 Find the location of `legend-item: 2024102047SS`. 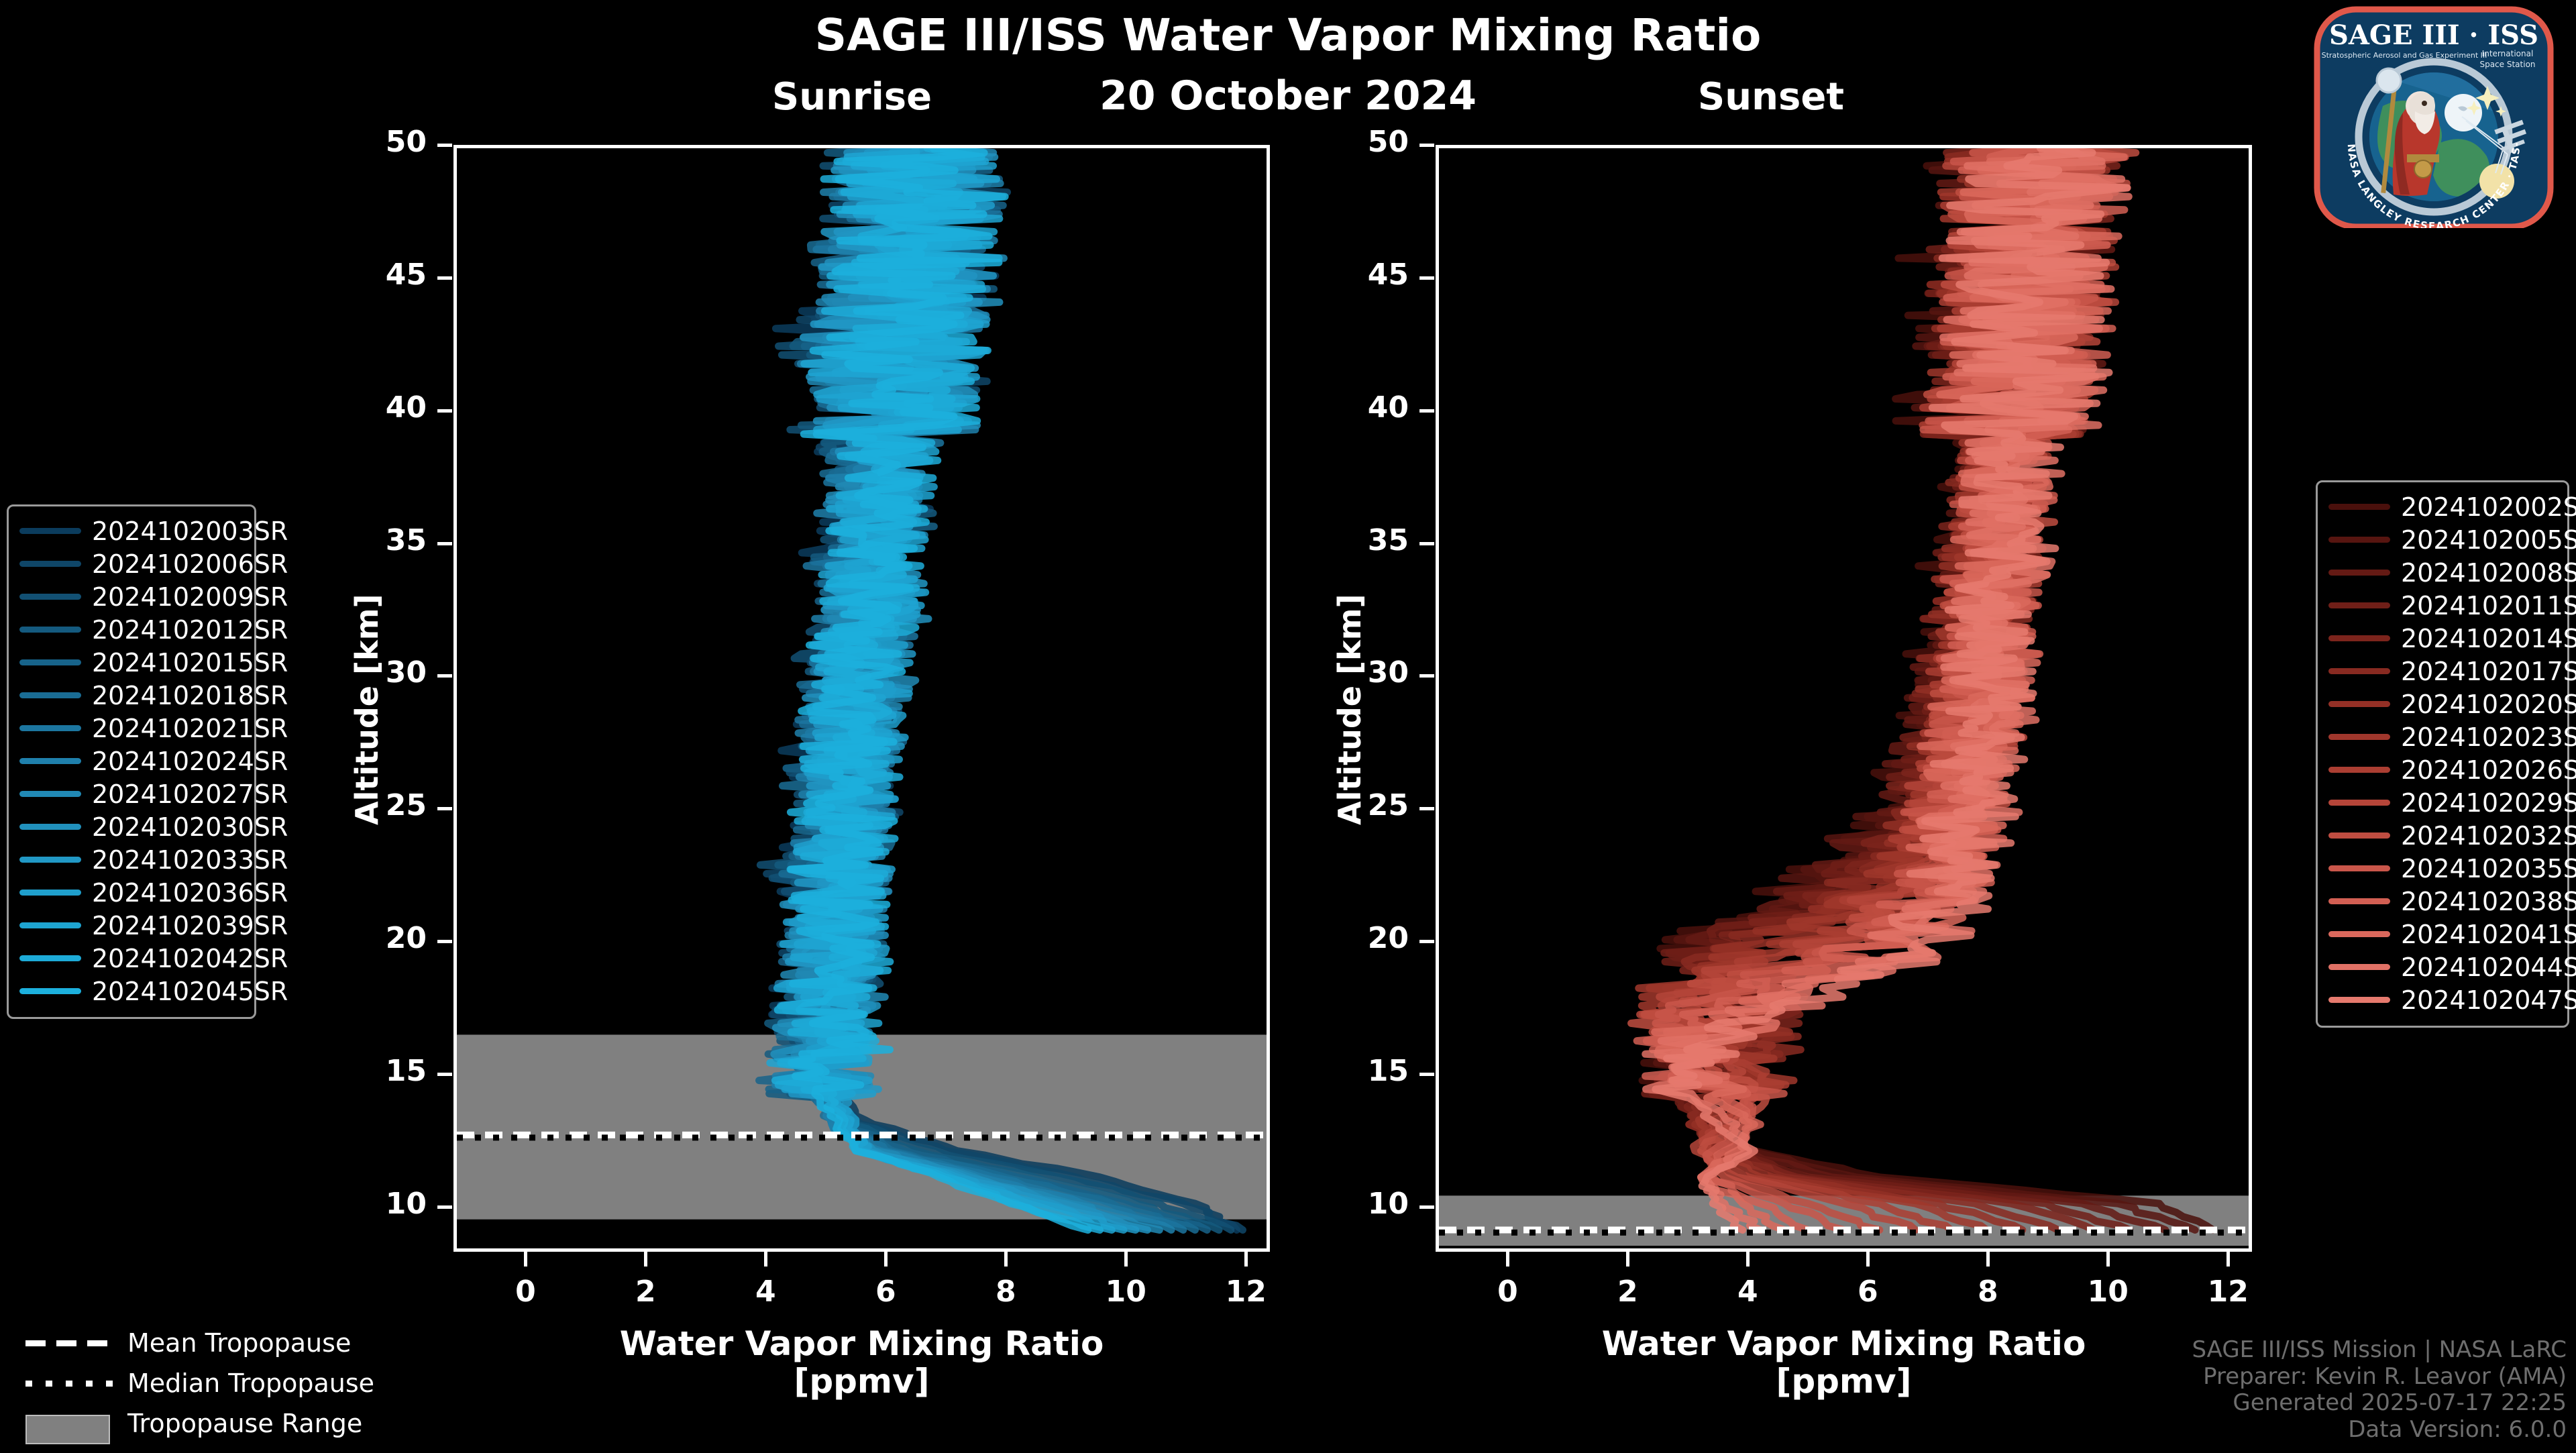

legend-item: 2024102047SS is located at coordinates (2452, 999).